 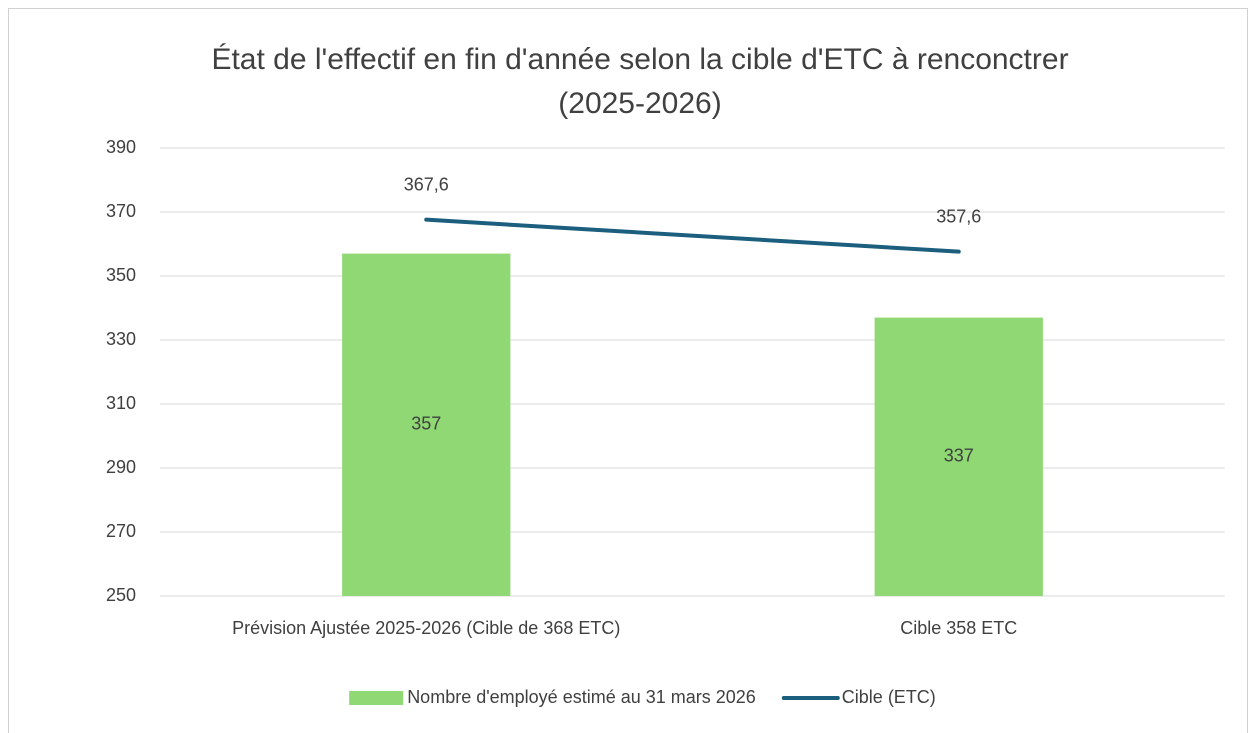 What do you see at coordinates (958, 216) in the screenshot?
I see `line-value-label: 357,6` at bounding box center [958, 216].